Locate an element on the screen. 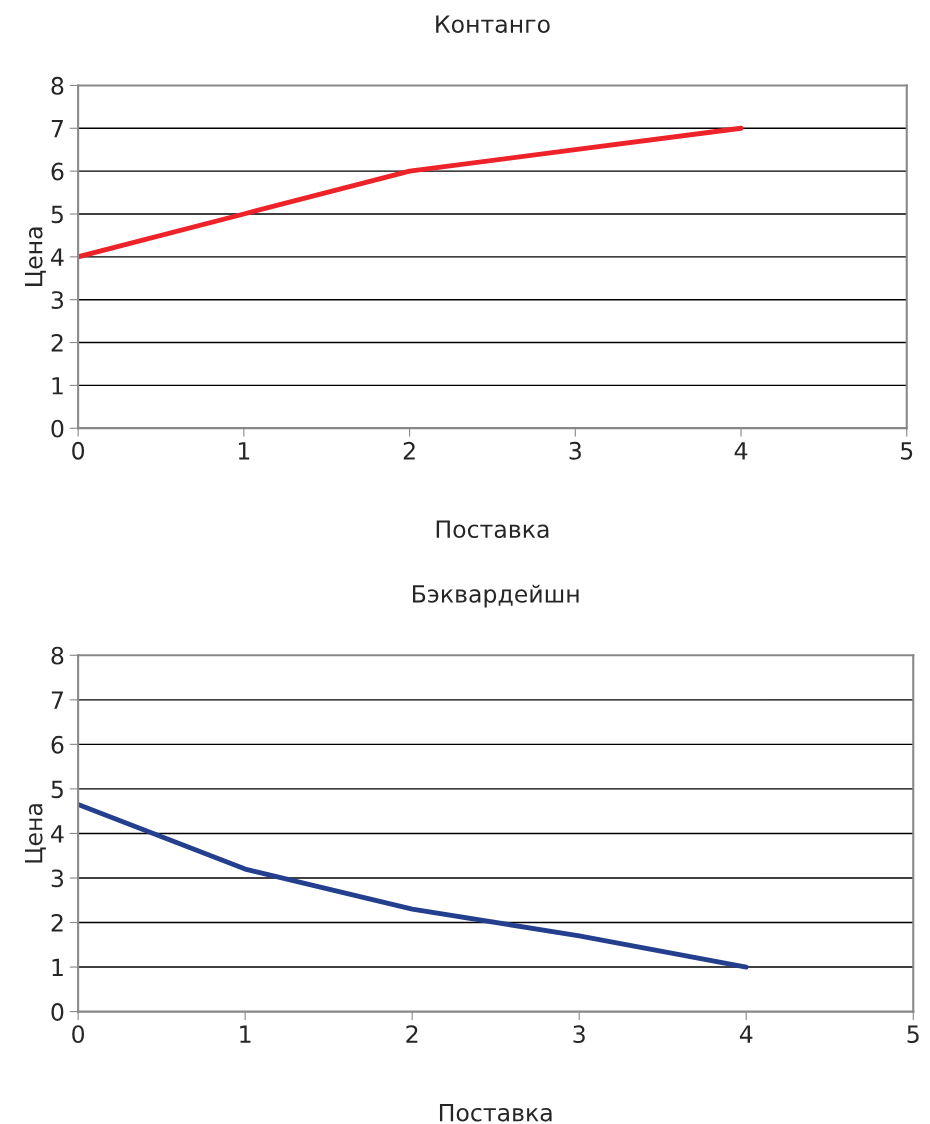 The image size is (930, 1124). chart-title: Контанго is located at coordinates (493, 24).